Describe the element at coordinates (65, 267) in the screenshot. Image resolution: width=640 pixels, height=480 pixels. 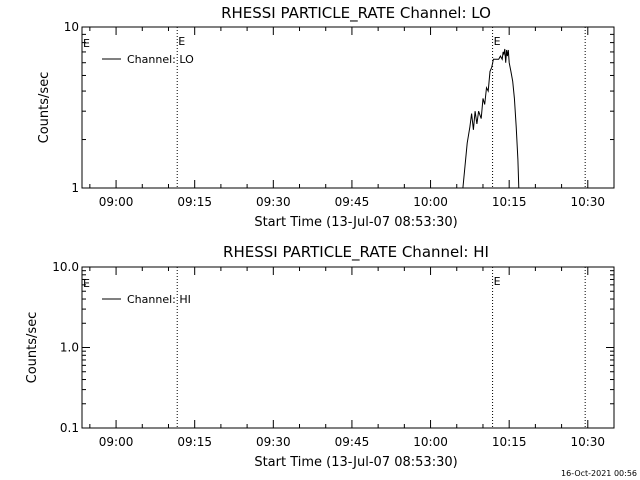
I see `y-tick-label: 10.0` at that location.